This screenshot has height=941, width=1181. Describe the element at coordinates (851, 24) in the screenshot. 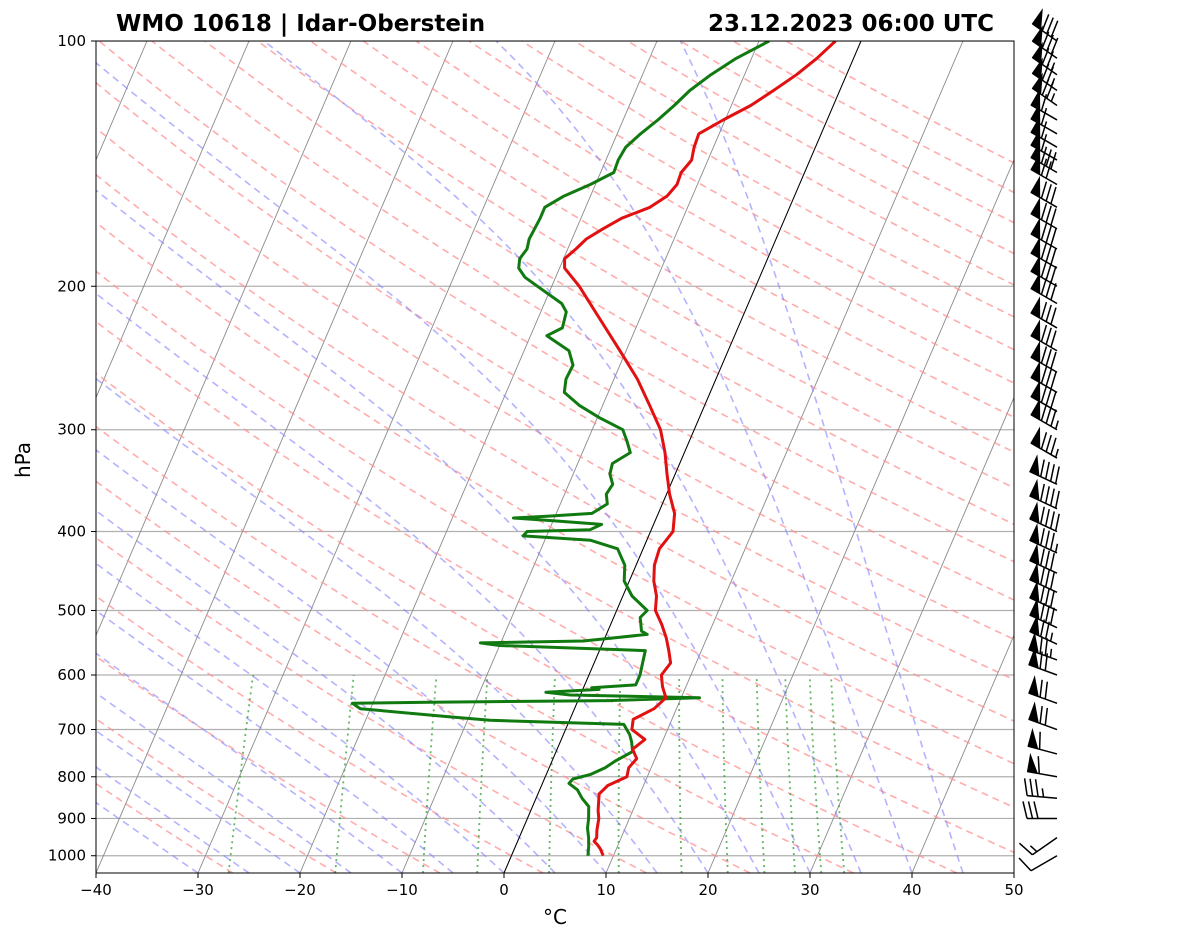

I see `chart-title-right: 23.12.2023 06:00 UTC` at that location.